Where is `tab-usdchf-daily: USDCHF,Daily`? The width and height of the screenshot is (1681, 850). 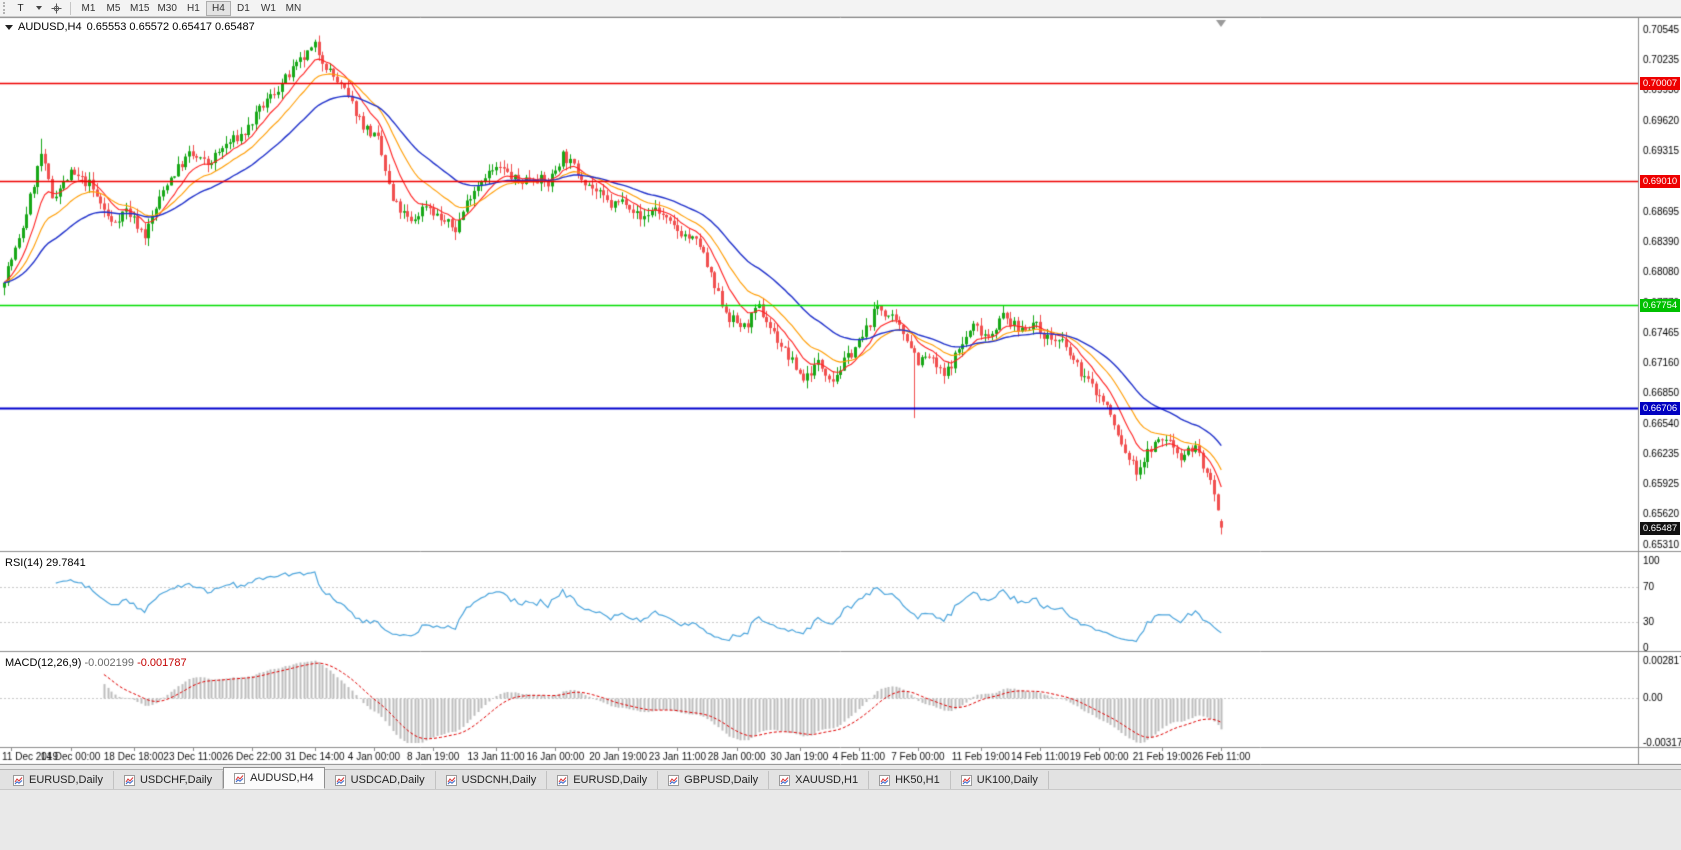 tab-usdchf-daily: USDCHF,Daily is located at coordinates (169, 780).